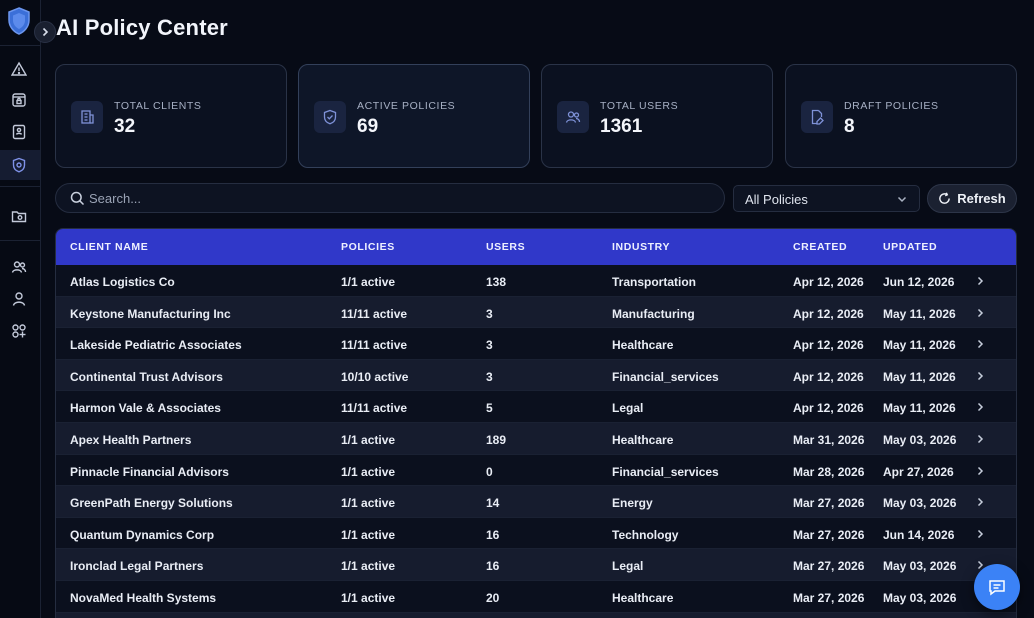 Image resolution: width=1034 pixels, height=618 pixels. What do you see at coordinates (19, 299) in the screenshot?
I see `user-icon` at bounding box center [19, 299].